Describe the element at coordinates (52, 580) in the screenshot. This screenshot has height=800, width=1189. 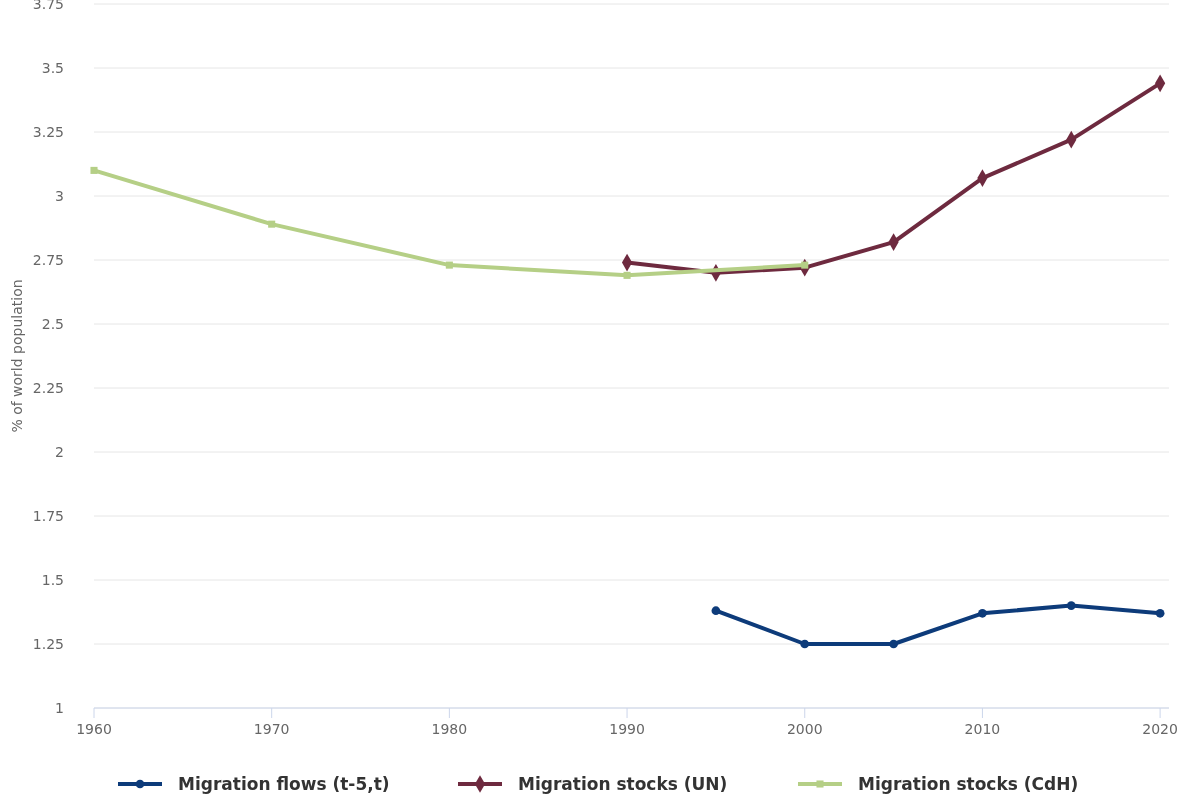
I see `y-tick-label: 1.5` at that location.